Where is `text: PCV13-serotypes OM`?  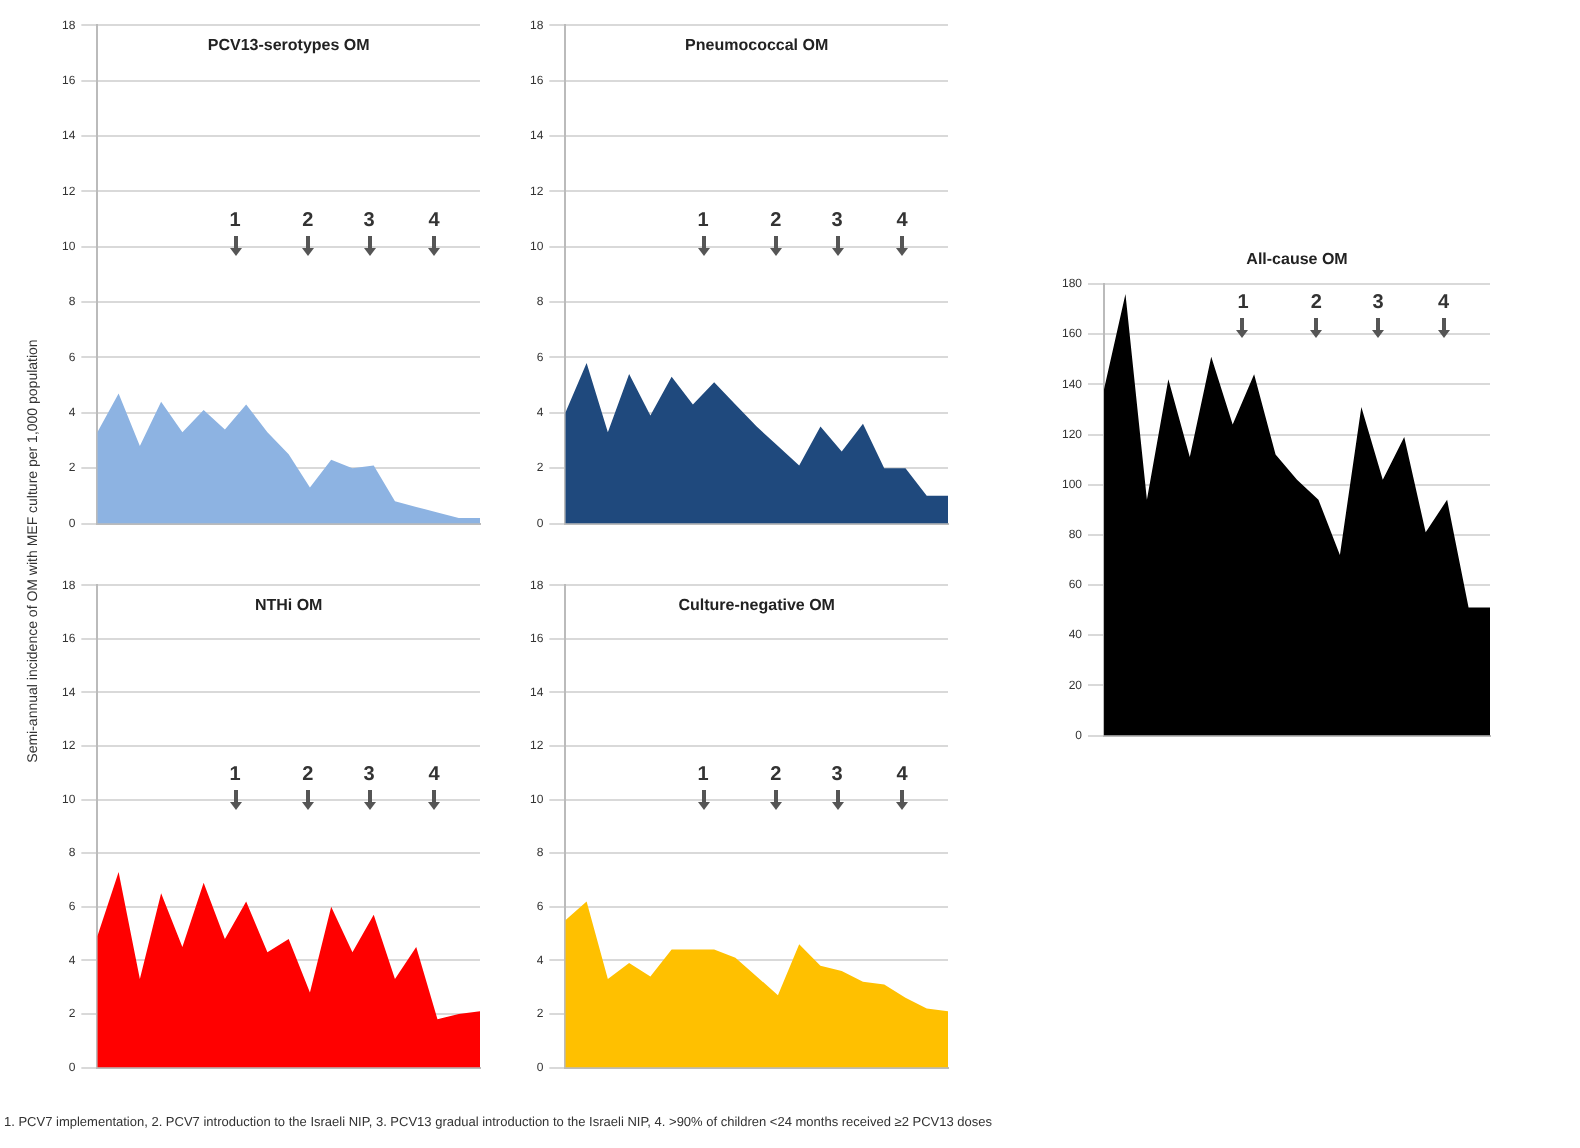 text: PCV13-serotypes OM is located at coordinates (289, 44).